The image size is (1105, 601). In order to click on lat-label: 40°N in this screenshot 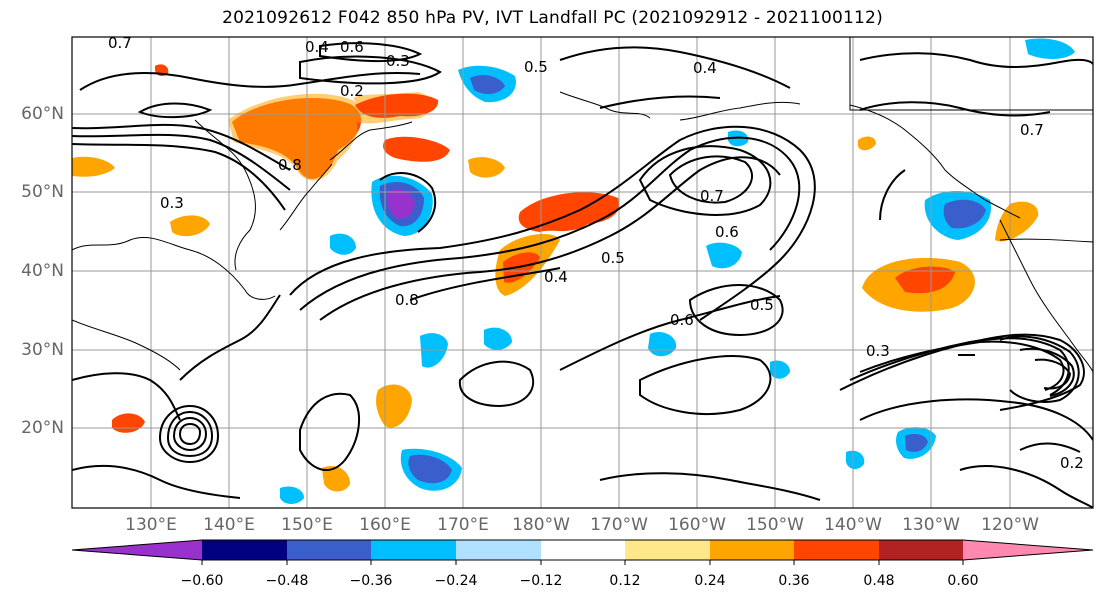, I will do `click(42, 271)`.